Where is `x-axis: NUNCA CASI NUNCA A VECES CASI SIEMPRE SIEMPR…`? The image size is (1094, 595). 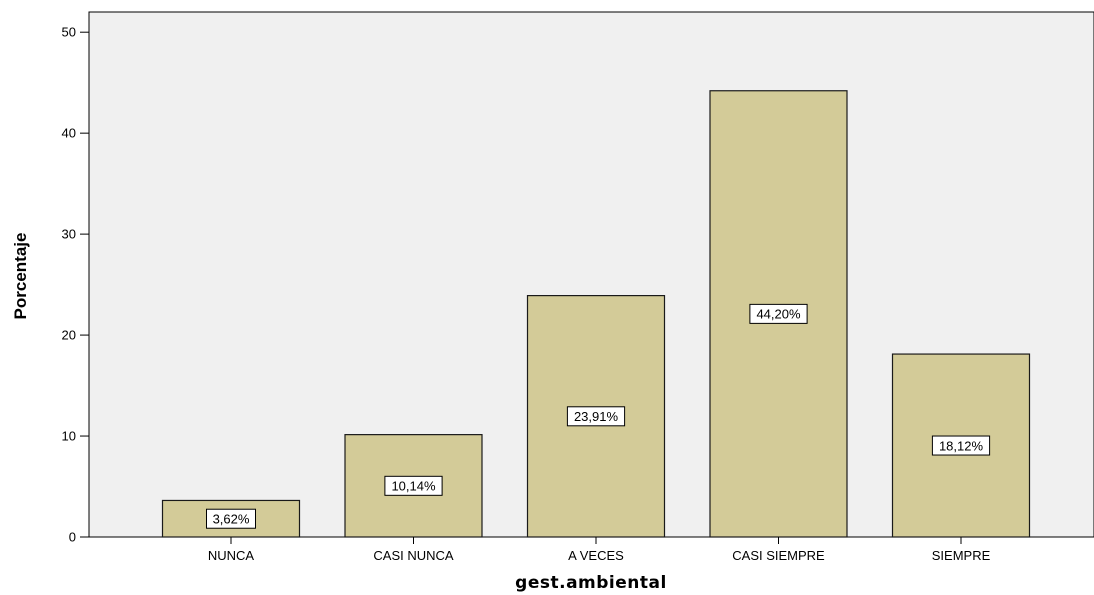
x-axis: NUNCA CASI NUNCA A VECES CASI SIEMPRE SIEMPR… is located at coordinates (599, 550).